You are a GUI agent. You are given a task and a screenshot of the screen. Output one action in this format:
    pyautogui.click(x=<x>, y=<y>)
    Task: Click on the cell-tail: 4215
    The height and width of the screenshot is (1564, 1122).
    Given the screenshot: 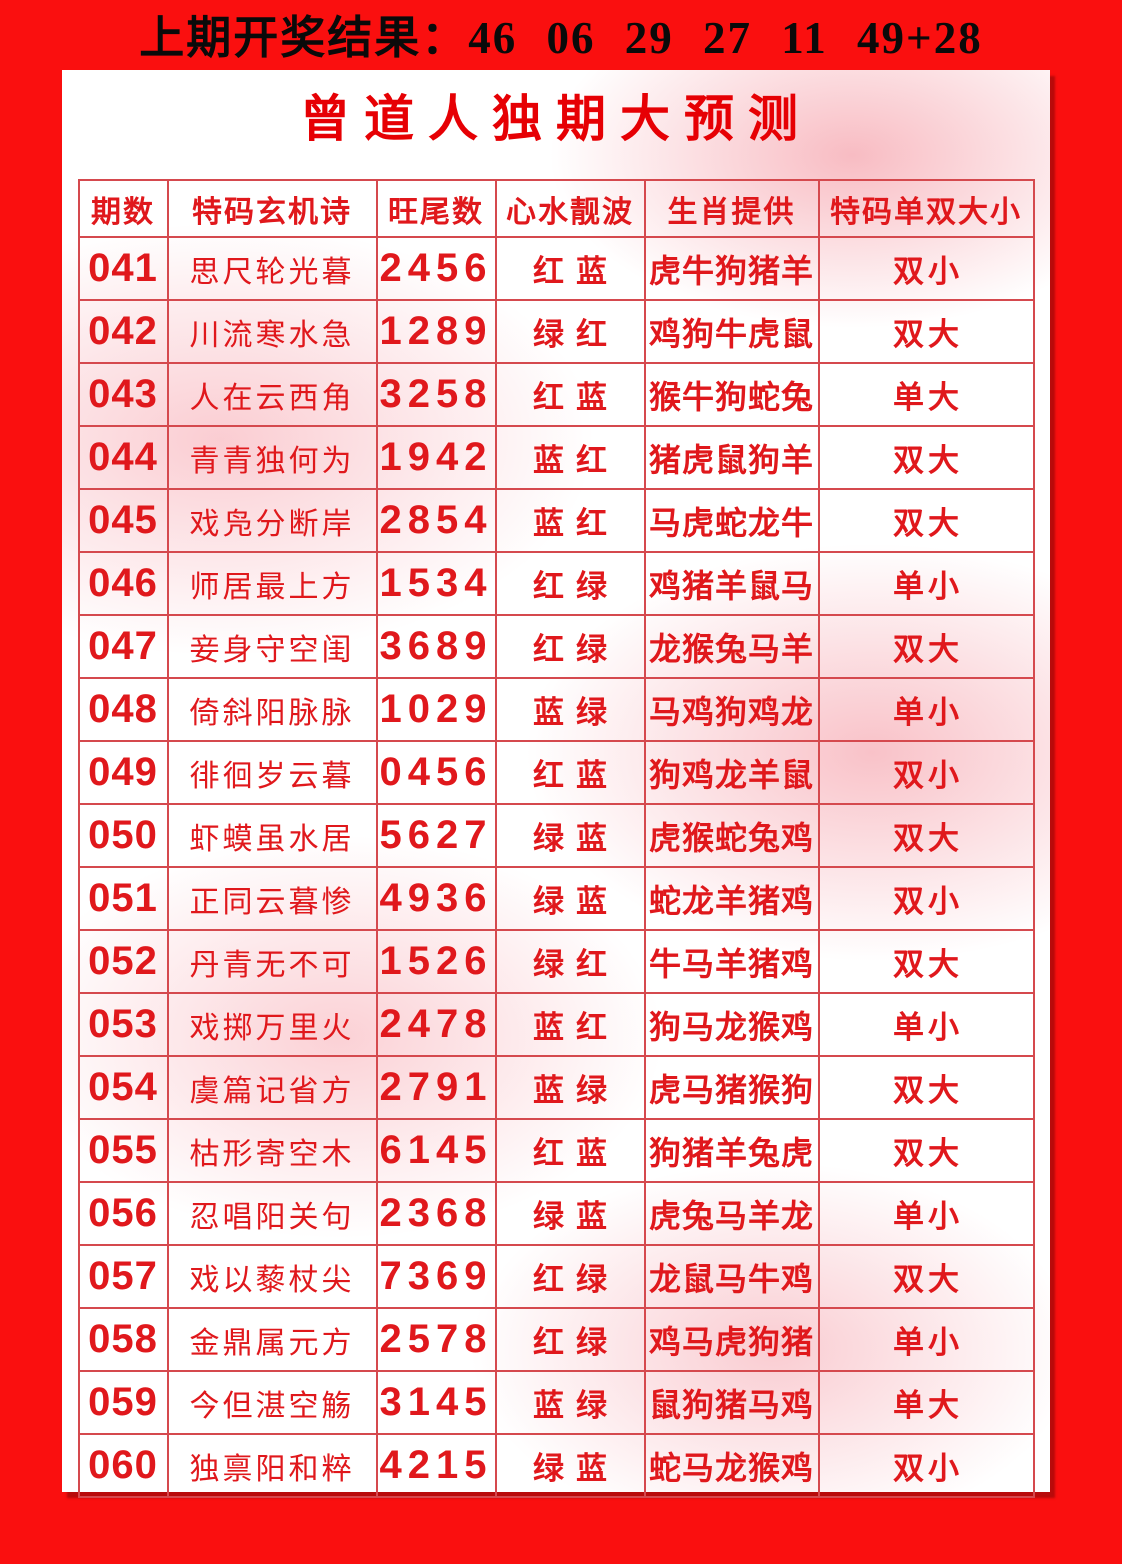 What is the action you would take?
    pyautogui.click(x=436, y=1465)
    